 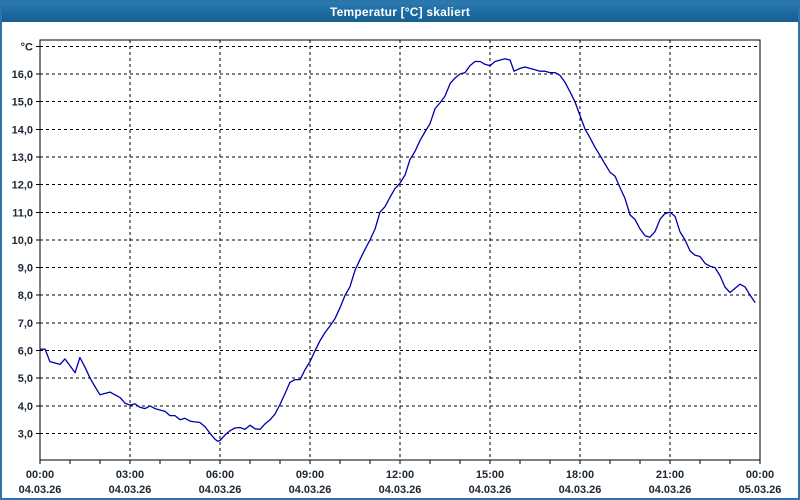 What do you see at coordinates (220, 475) in the screenshot?
I see `x-tick-time-label: 06:00` at bounding box center [220, 475].